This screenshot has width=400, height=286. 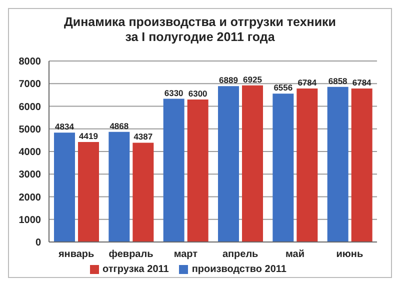 I want to click on x-tick-label: март, so click(x=186, y=254).